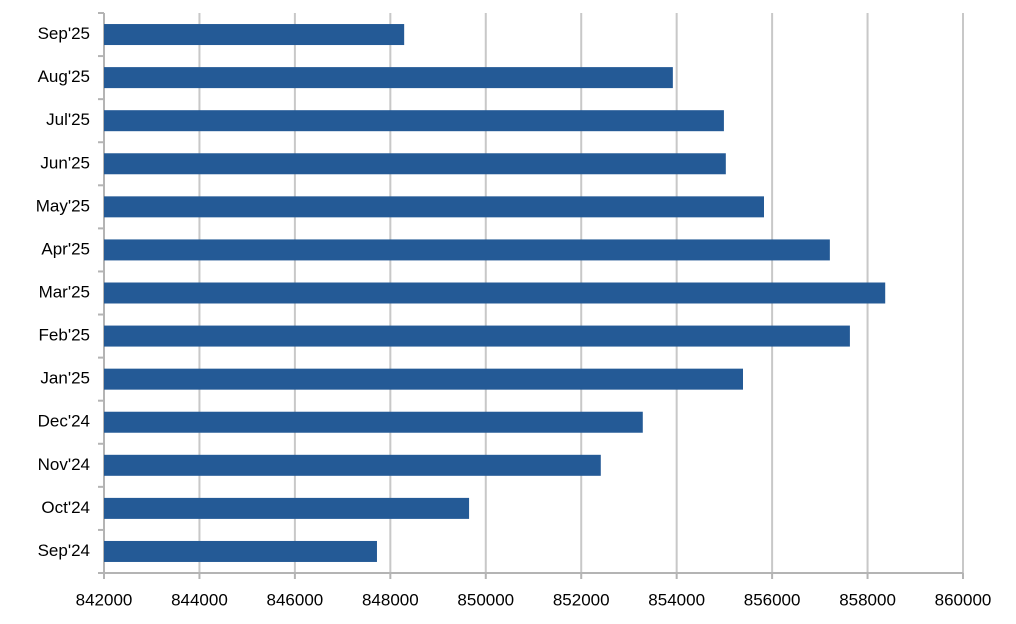 The image size is (1016, 624). What do you see at coordinates (65, 162) in the screenshot?
I see `y-tick-label: Jun'25` at bounding box center [65, 162].